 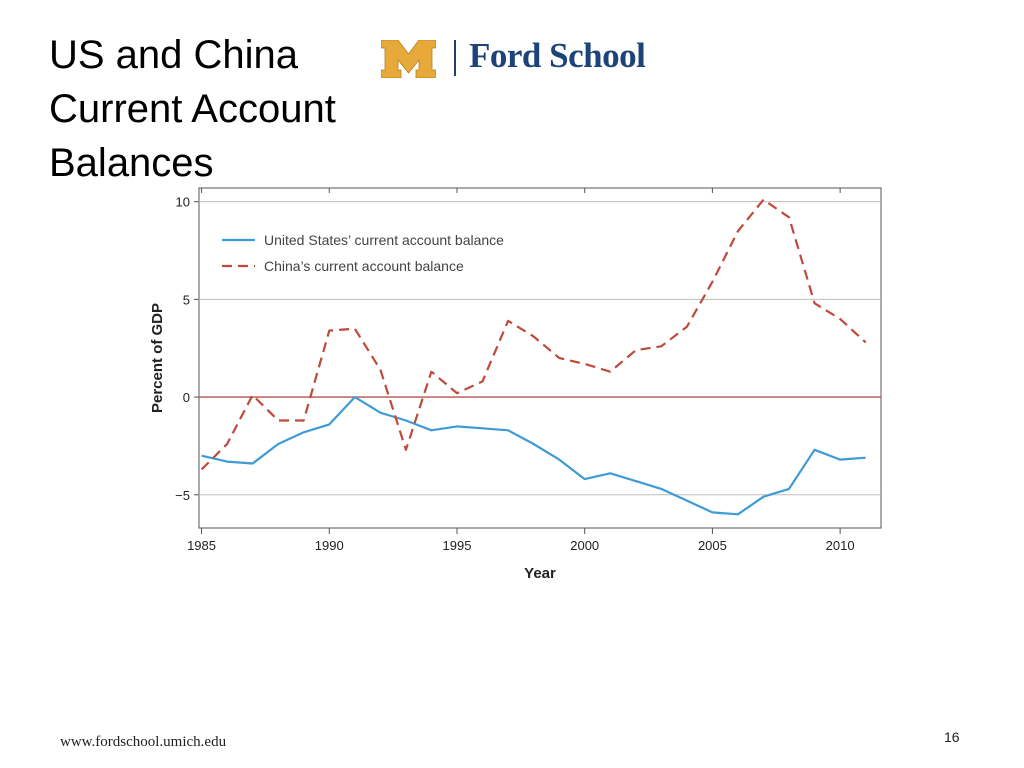 What do you see at coordinates (557, 55) in the screenshot?
I see `logo-text: Ford School` at bounding box center [557, 55].